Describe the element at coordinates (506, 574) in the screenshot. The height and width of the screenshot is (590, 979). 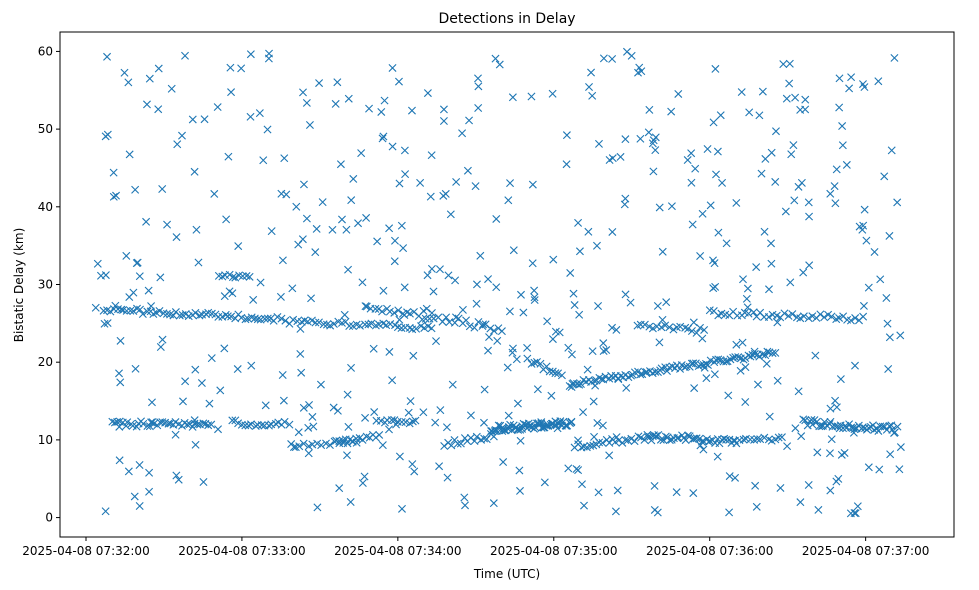
I see `x-axis-label: Time (UTC)` at that location.